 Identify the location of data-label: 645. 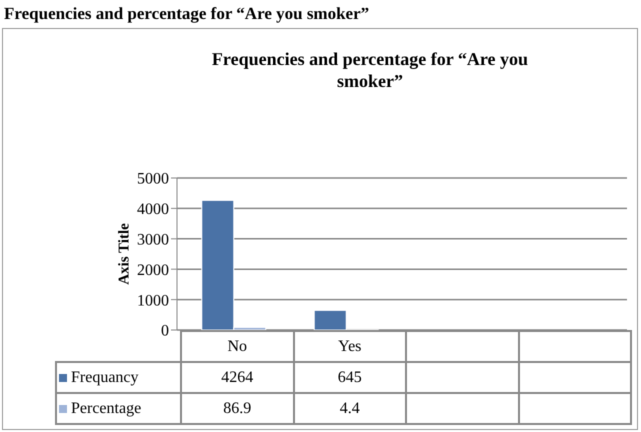
(350, 377).